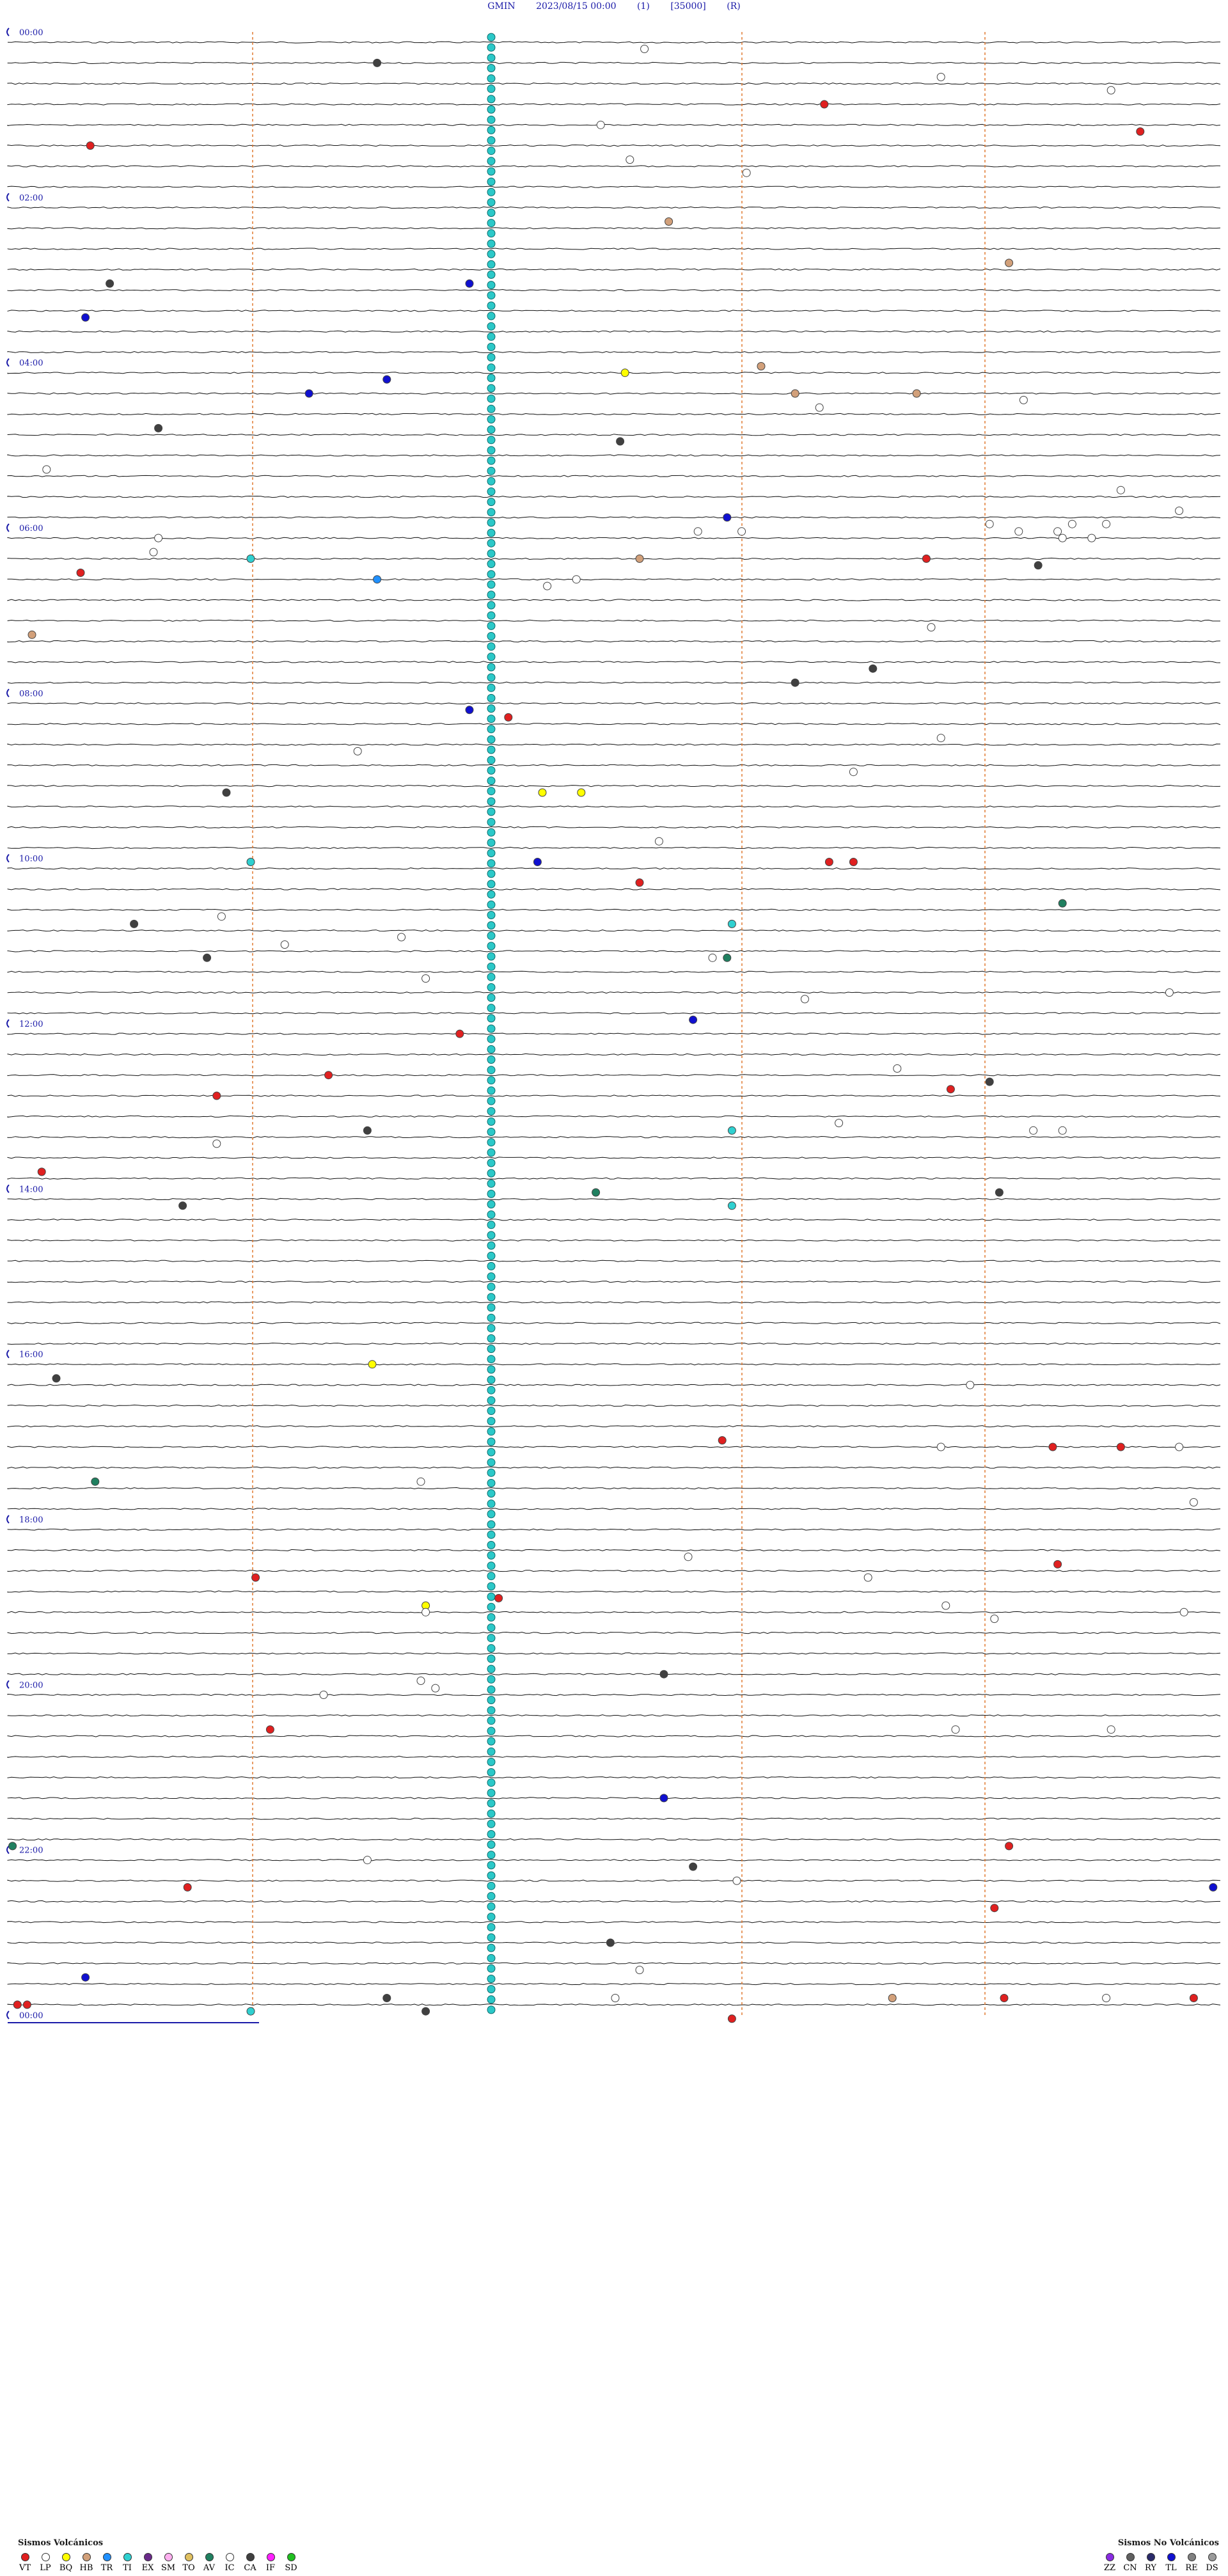 Image resolution: width=1228 pixels, height=2576 pixels. What do you see at coordinates (576, 6) in the screenshot?
I see `chart-datetime: 2023/08/15 00:00` at bounding box center [576, 6].